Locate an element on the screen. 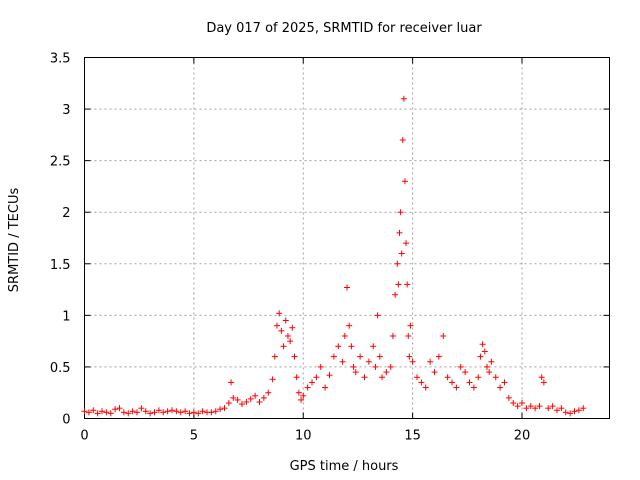 The width and height of the screenshot is (640, 480). x-tick-label: 5 is located at coordinates (194, 436).